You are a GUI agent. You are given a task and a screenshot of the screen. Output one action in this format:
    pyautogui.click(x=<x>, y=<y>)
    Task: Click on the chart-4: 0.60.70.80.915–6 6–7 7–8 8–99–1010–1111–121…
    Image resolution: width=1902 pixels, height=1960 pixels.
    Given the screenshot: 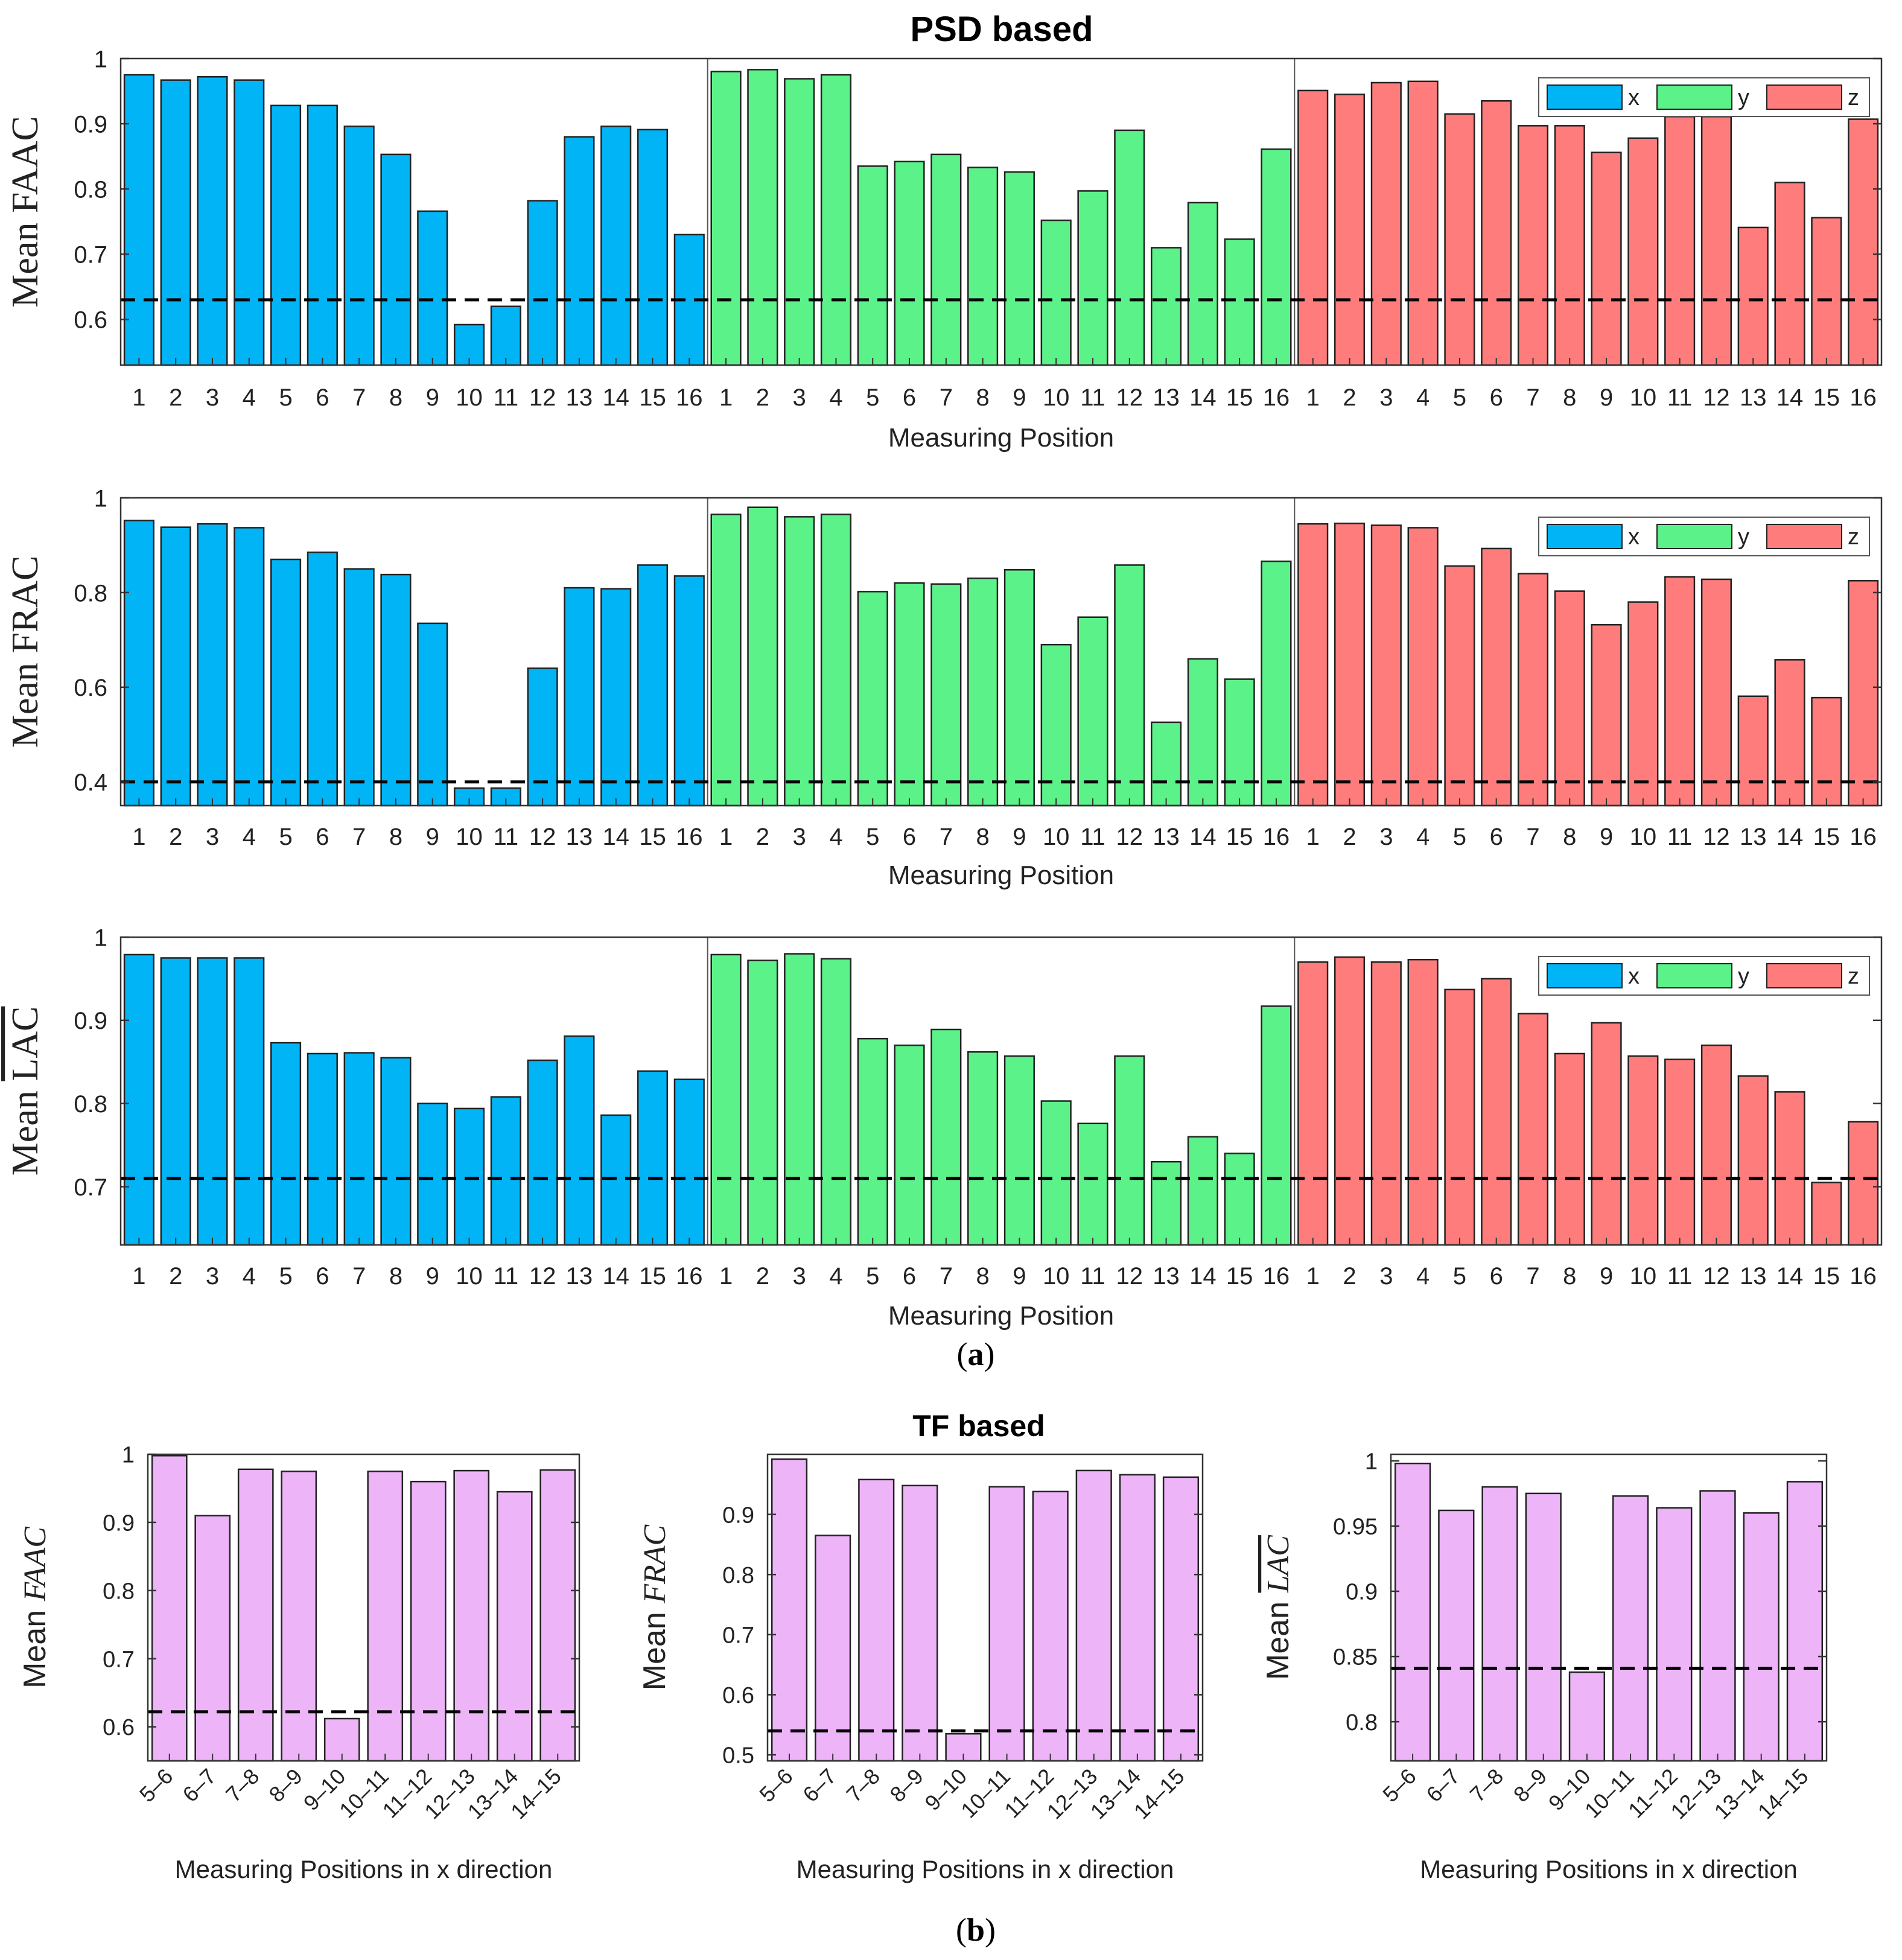 What is the action you would take?
    pyautogui.click(x=298, y=1663)
    